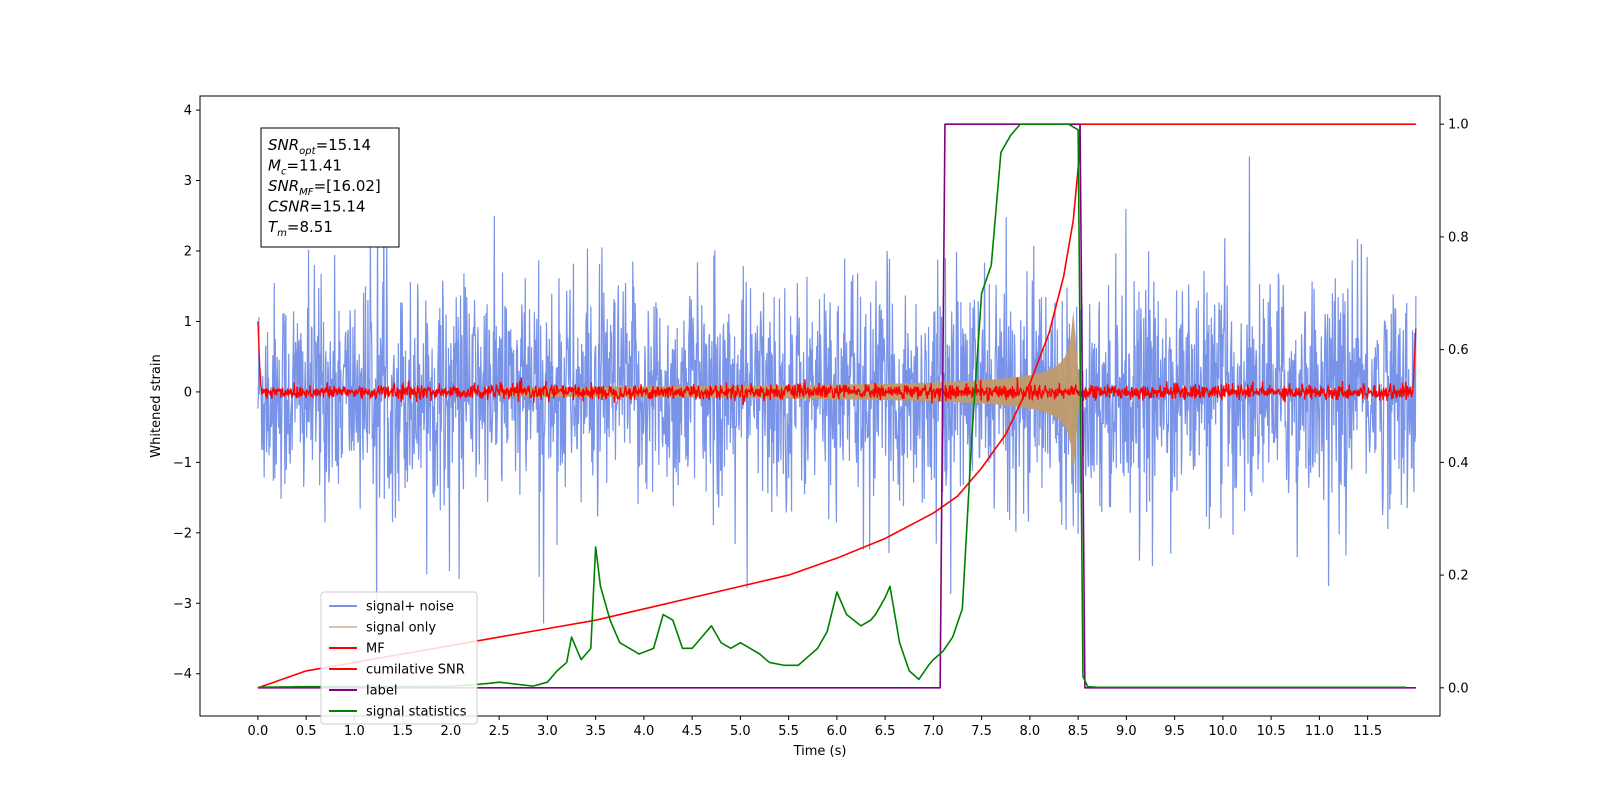 The width and height of the screenshot is (1600, 800). I want to click on legend-label: signal statistics, so click(416, 712).